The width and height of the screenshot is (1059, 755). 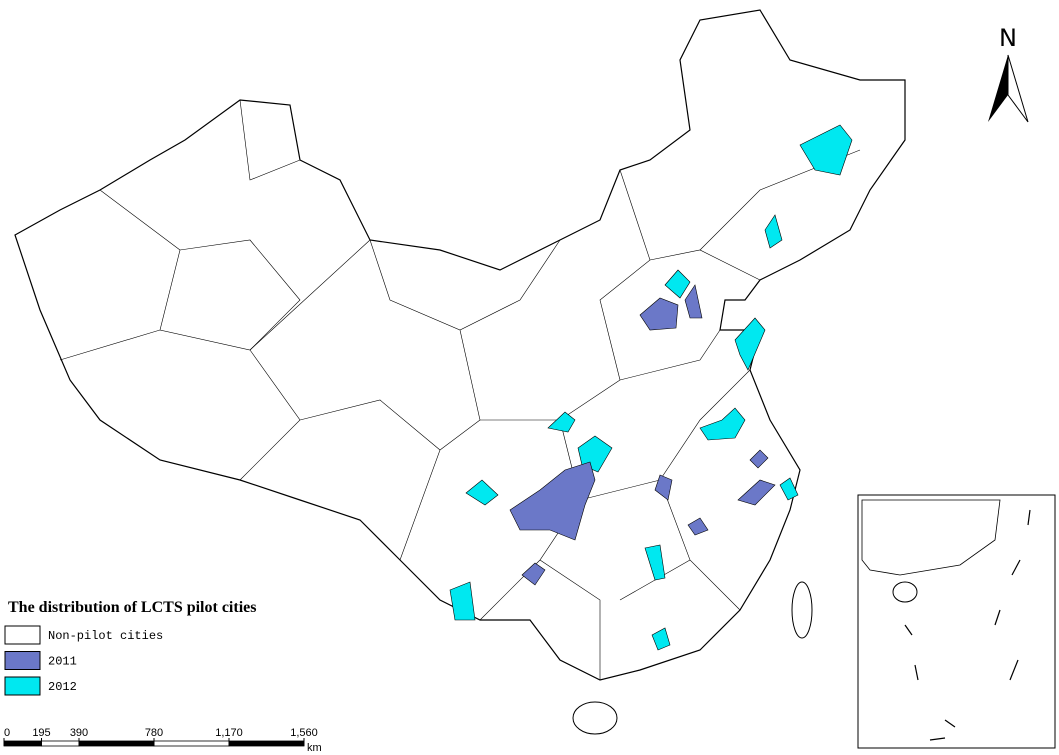 I want to click on legend: Non-pilot cities 2011 2012, so click(x=83, y=660).